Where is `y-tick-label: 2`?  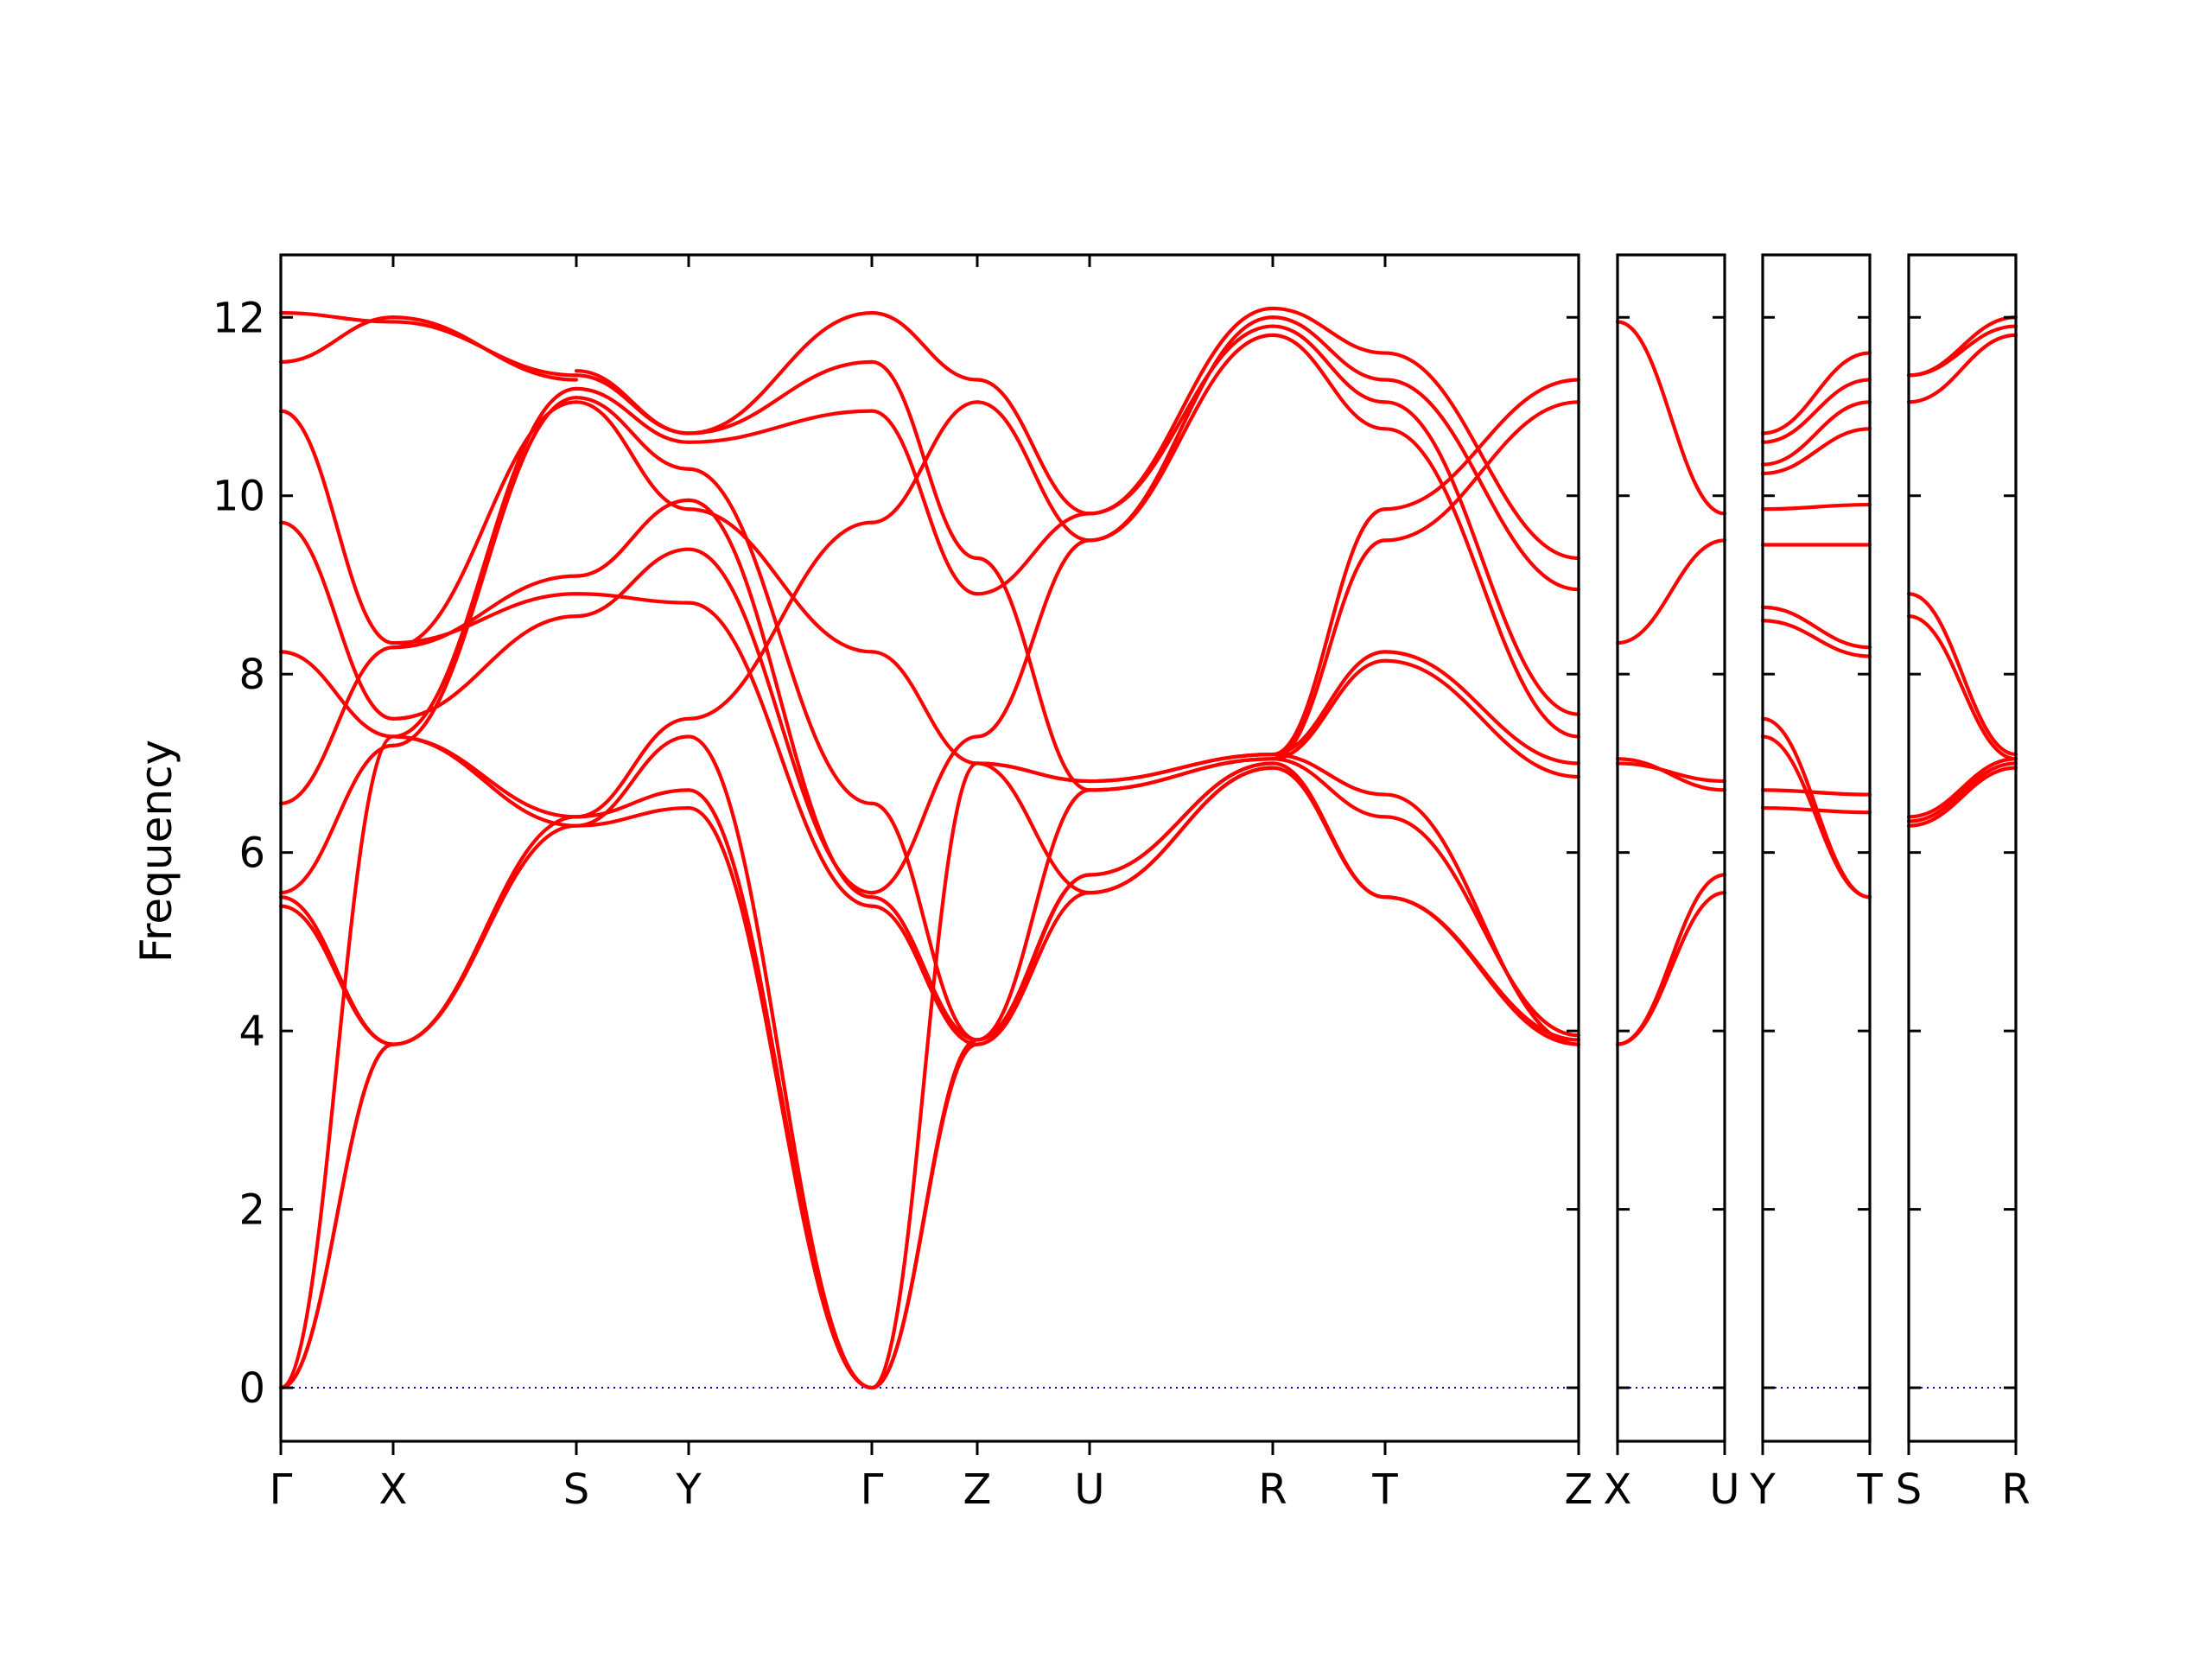
y-tick-label: 2 is located at coordinates (251, 1210).